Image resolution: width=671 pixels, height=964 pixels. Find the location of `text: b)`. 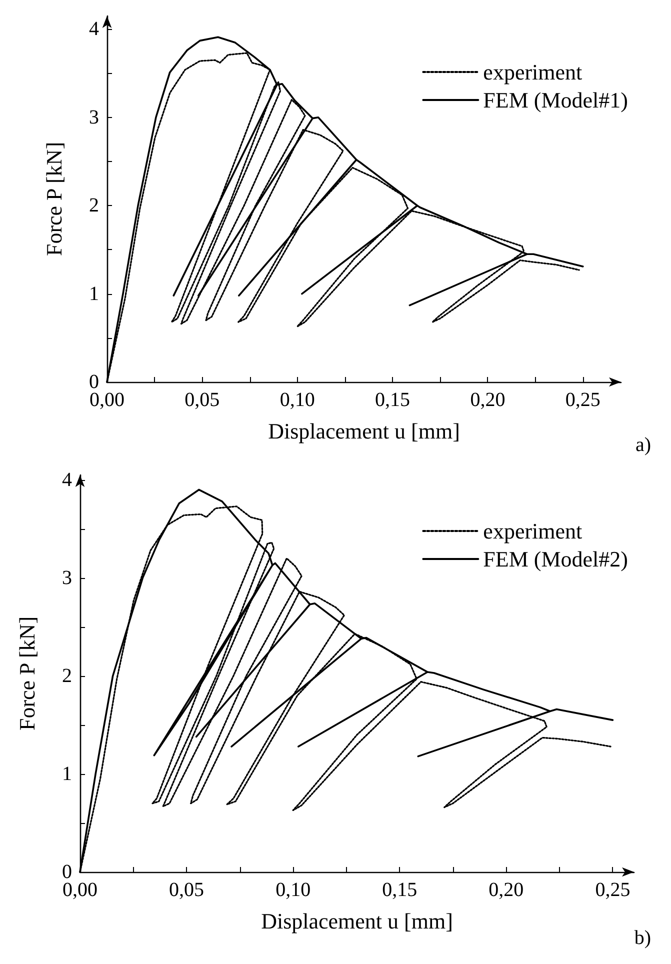

text: b) is located at coordinates (643, 938).